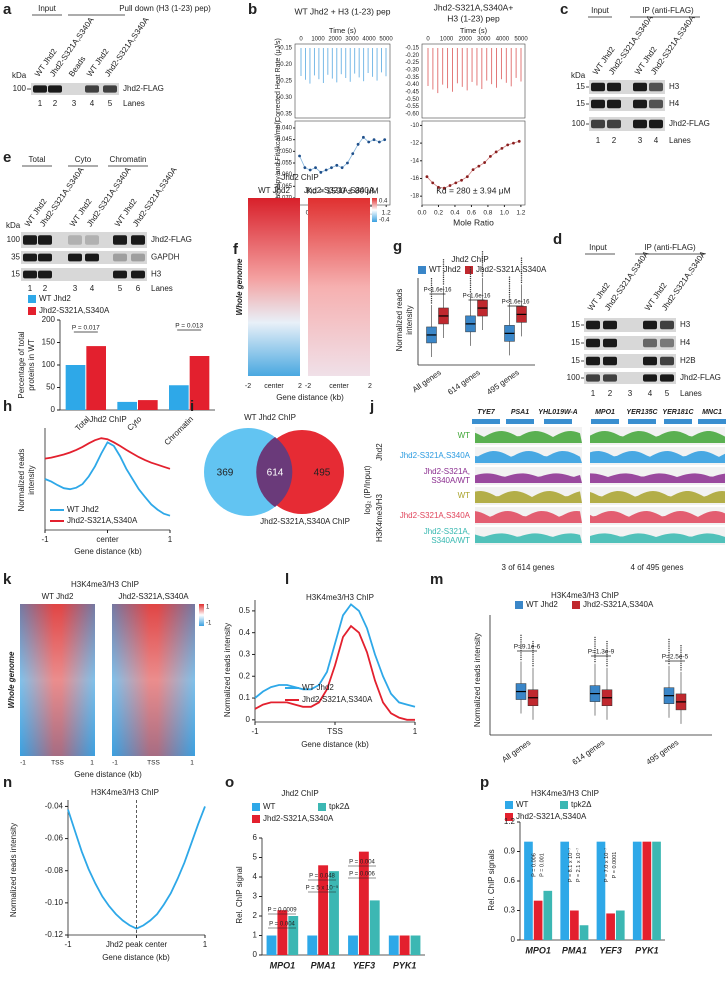  What do you see at coordinates (136, 868) in the screenshot?
I see `line` at bounding box center [136, 868].